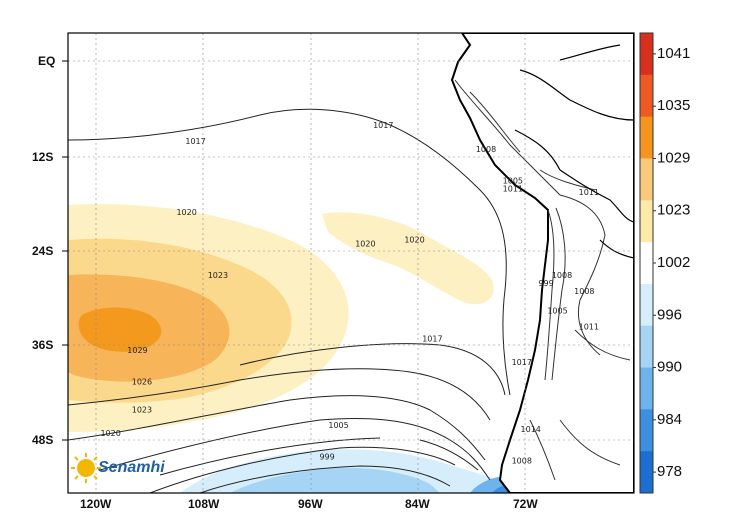 This screenshot has width=731, height=517. What do you see at coordinates (42, 345) in the screenshot?
I see `lat-label-36s: 36S` at bounding box center [42, 345].